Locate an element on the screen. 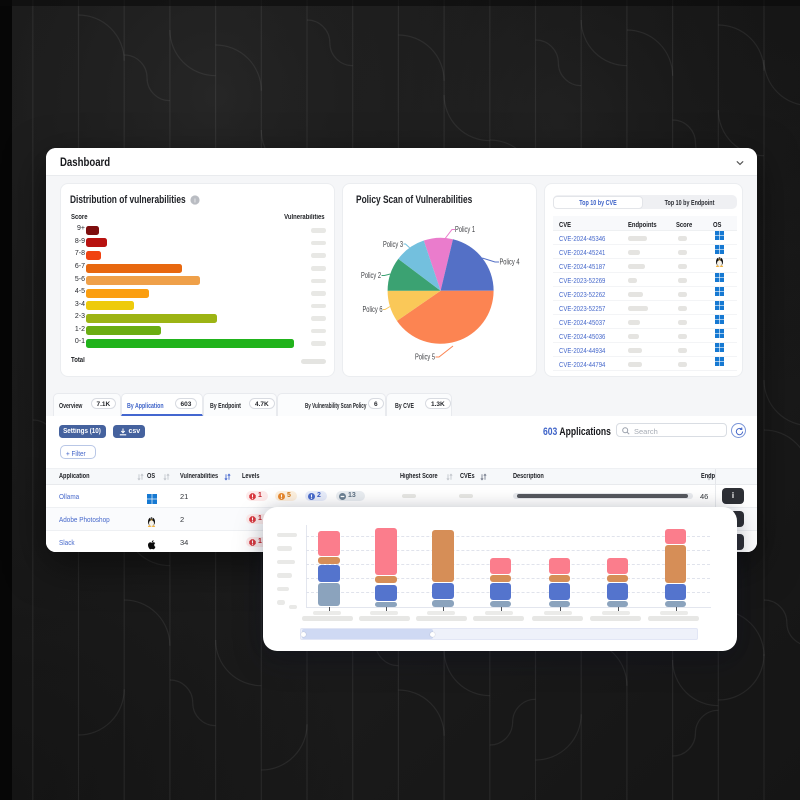  svg-text: Policy 2 is located at coordinates (371, 275).